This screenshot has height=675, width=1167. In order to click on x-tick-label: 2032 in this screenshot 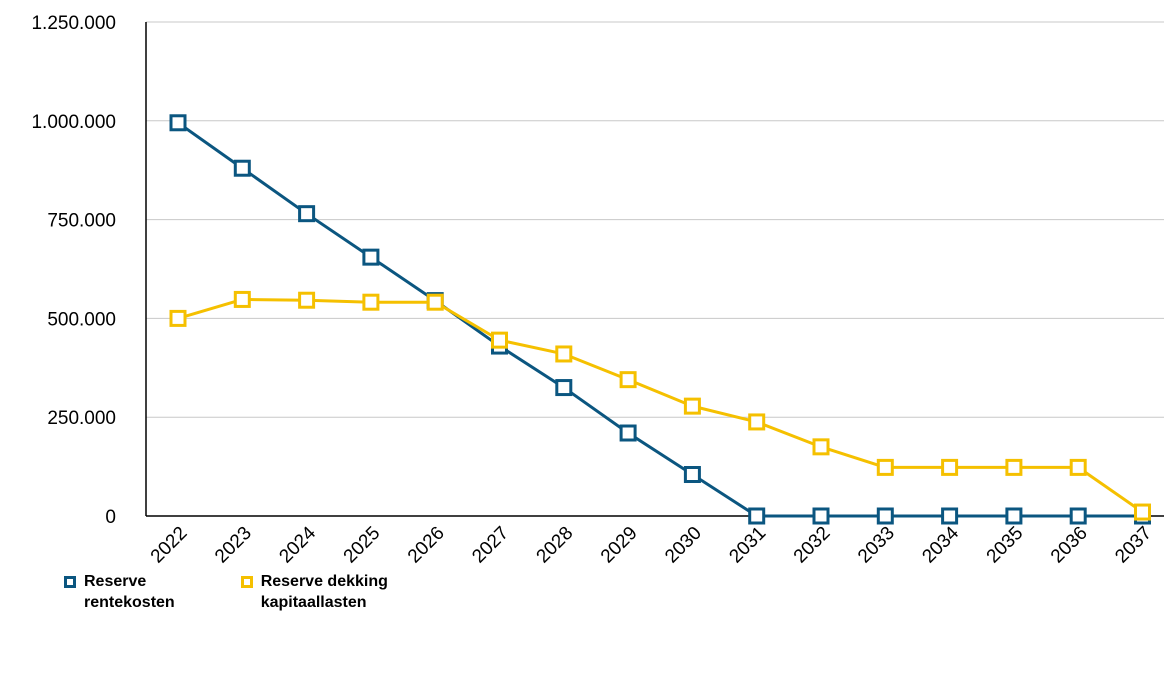, I will do `click(812, 545)`.